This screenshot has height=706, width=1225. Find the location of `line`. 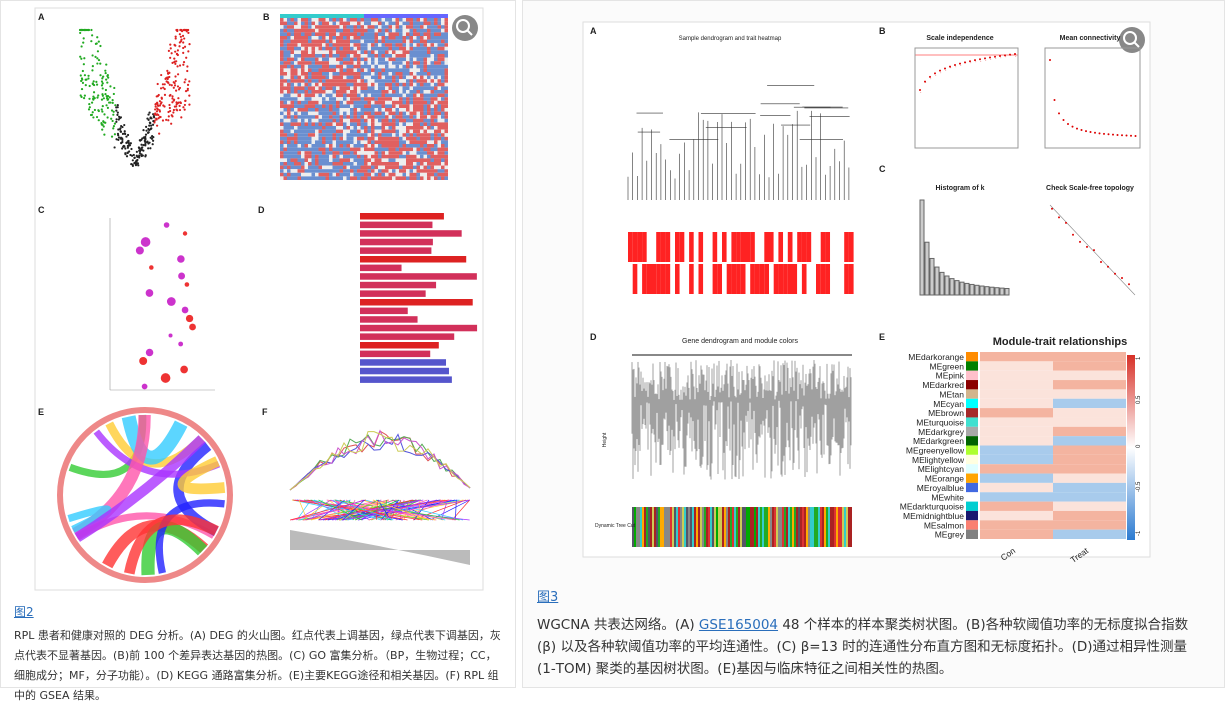

line is located at coordinates (358, 510).